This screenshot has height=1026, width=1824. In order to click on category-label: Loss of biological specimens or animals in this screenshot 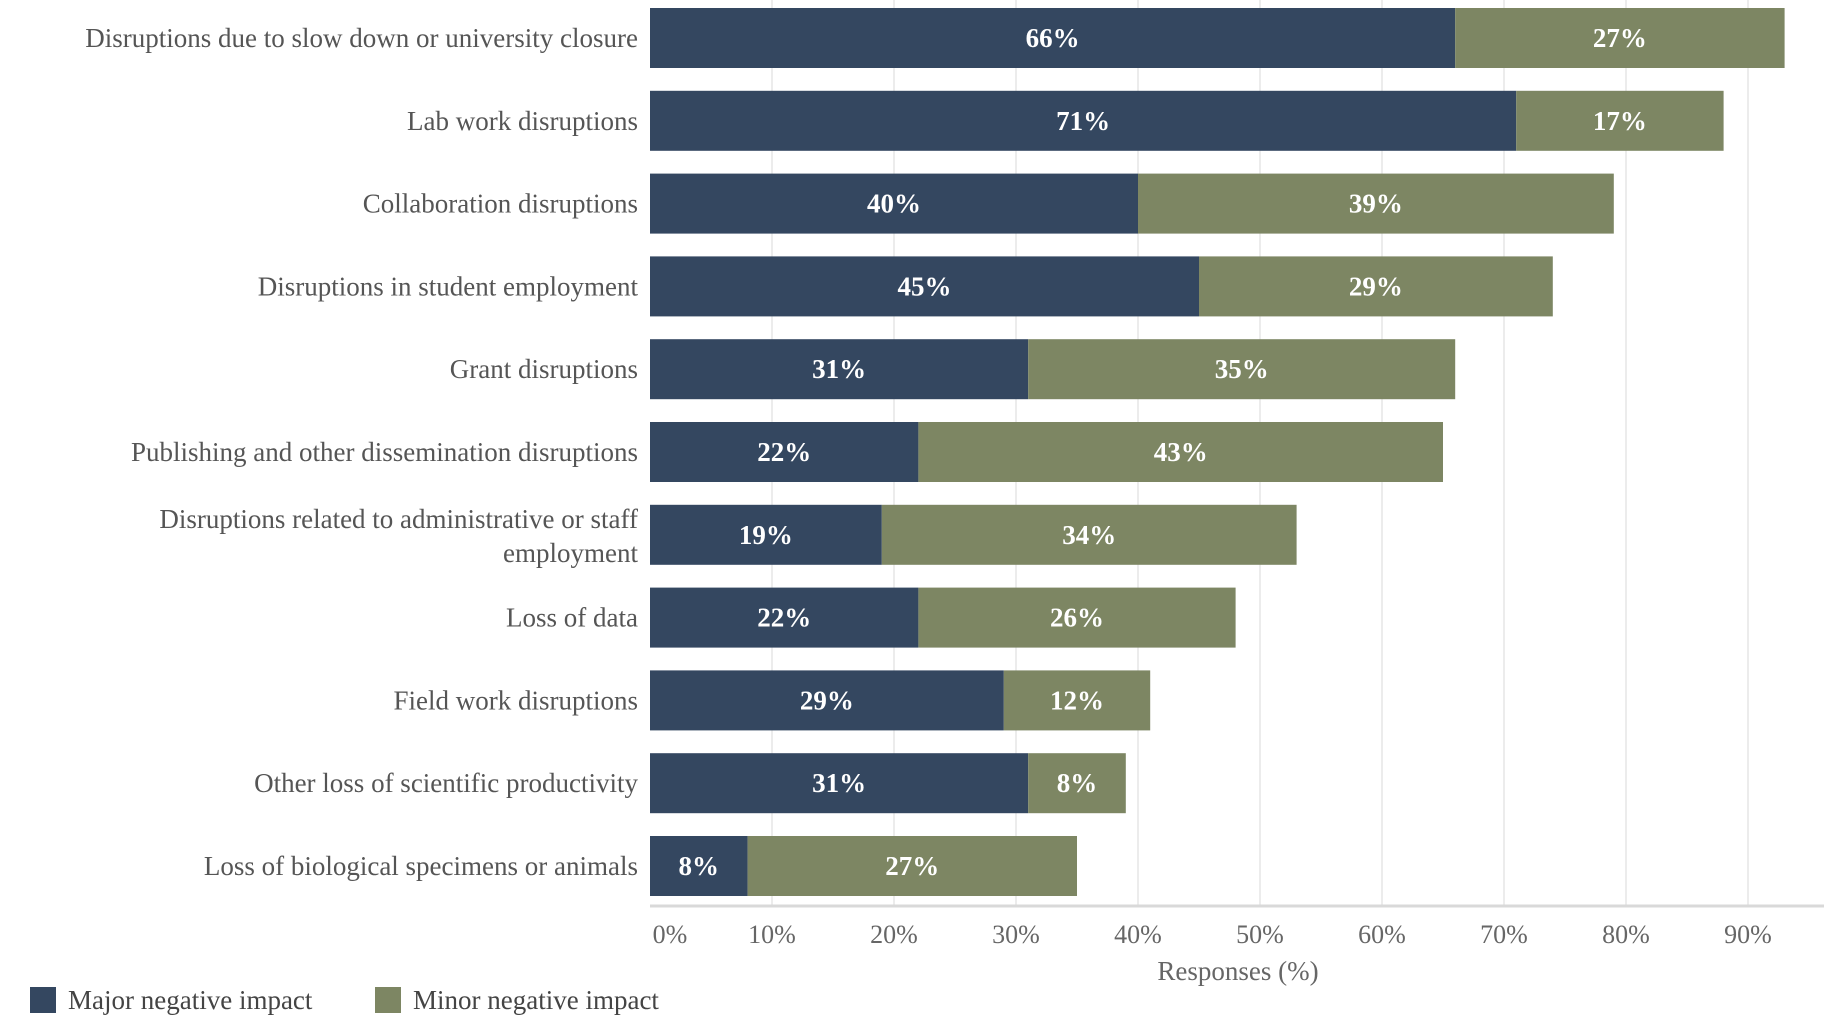, I will do `click(421, 866)`.